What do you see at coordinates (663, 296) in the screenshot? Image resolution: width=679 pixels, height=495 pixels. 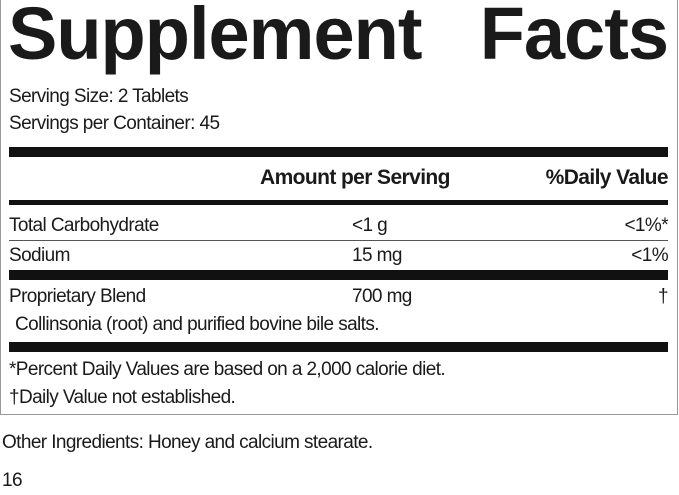 I see `row-dv: †` at bounding box center [663, 296].